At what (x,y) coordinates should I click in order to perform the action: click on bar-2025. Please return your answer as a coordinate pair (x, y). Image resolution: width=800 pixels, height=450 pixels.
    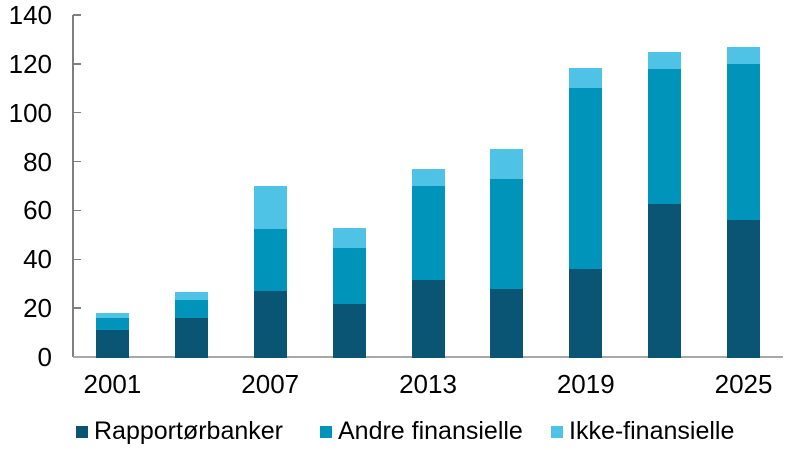
    Looking at the image, I should click on (744, 202).